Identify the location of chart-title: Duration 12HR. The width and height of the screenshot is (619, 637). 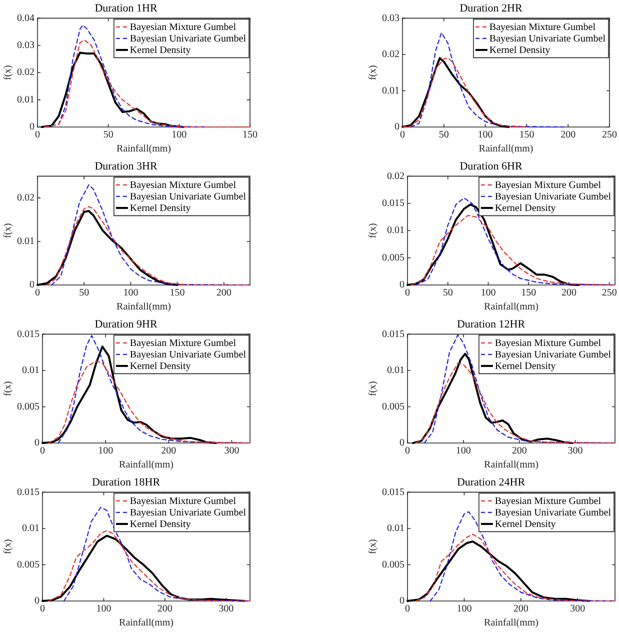
(491, 324).